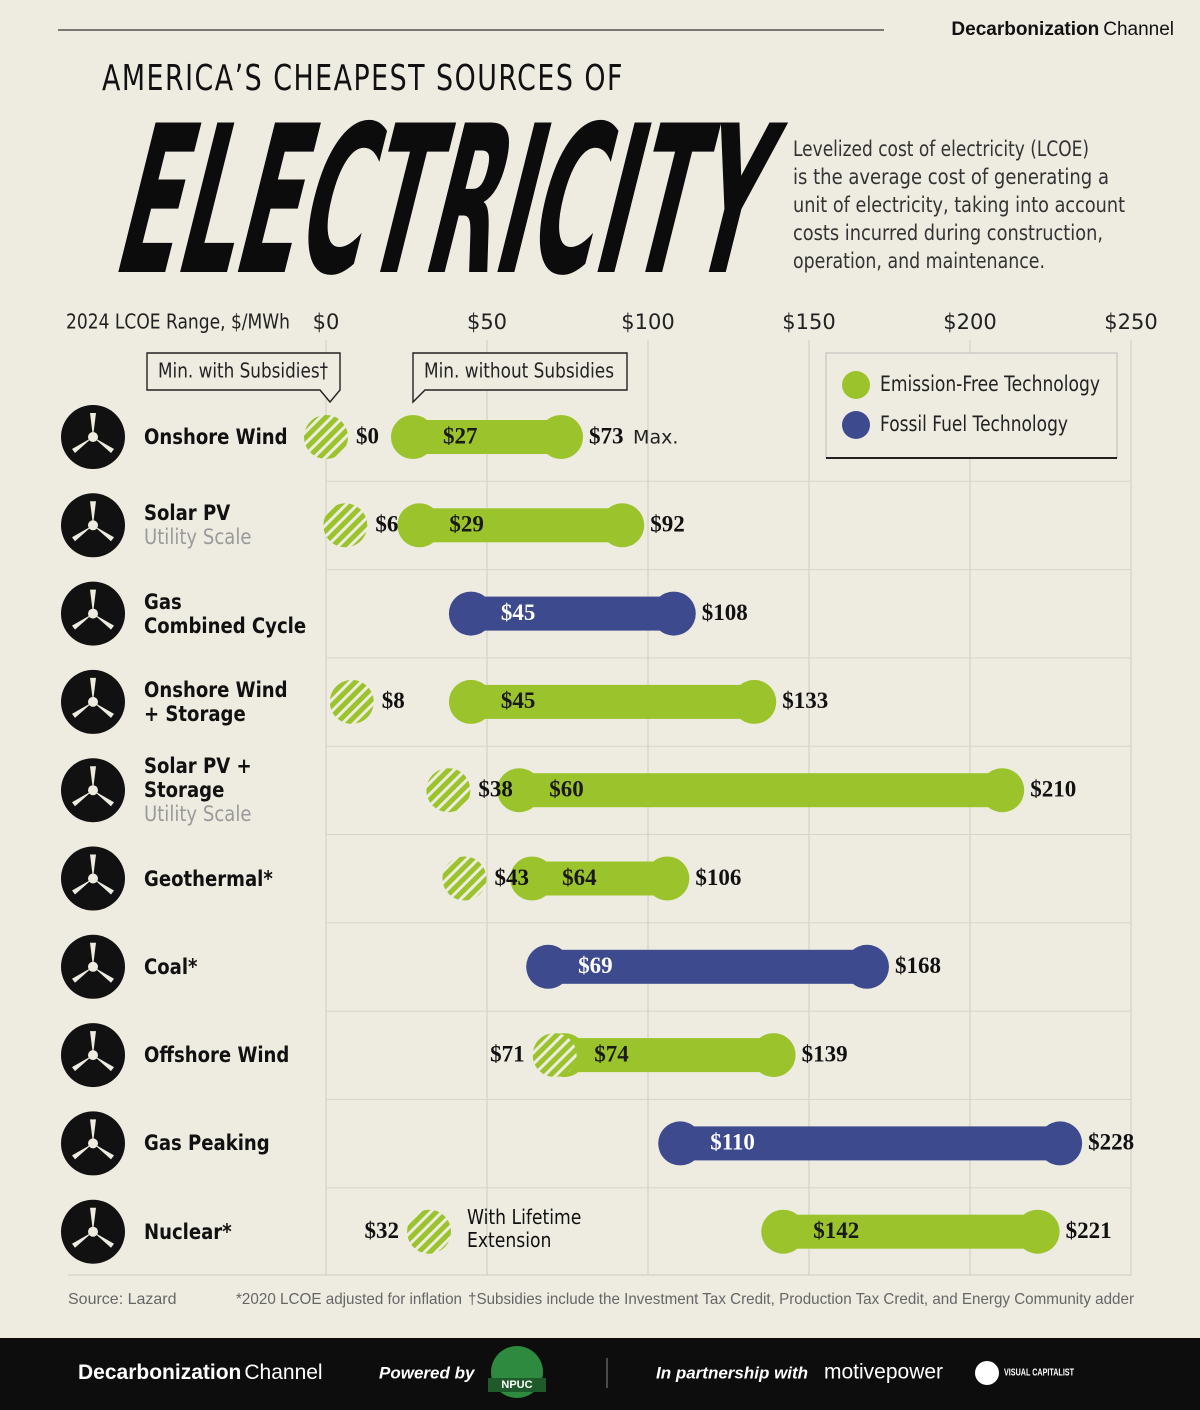  I want to click on legend-label: Fossil Fuel Technology, so click(974, 424).